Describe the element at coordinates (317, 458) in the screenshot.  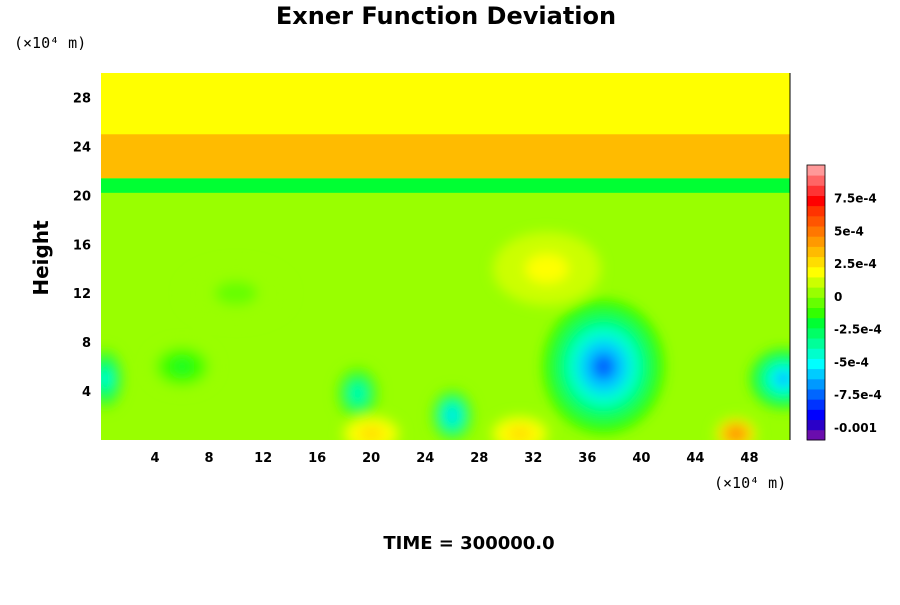
I see `x-tick-label: 16` at that location.